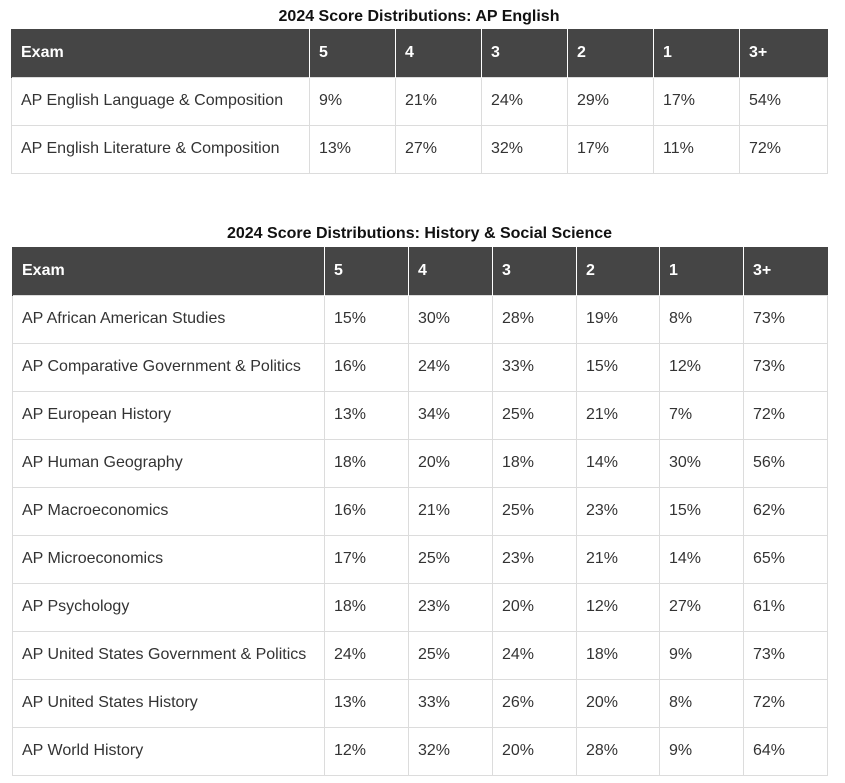 The image size is (845, 783). Describe the element at coordinates (168, 607) in the screenshot. I see `exam-name-cell: AP Psychology` at that location.